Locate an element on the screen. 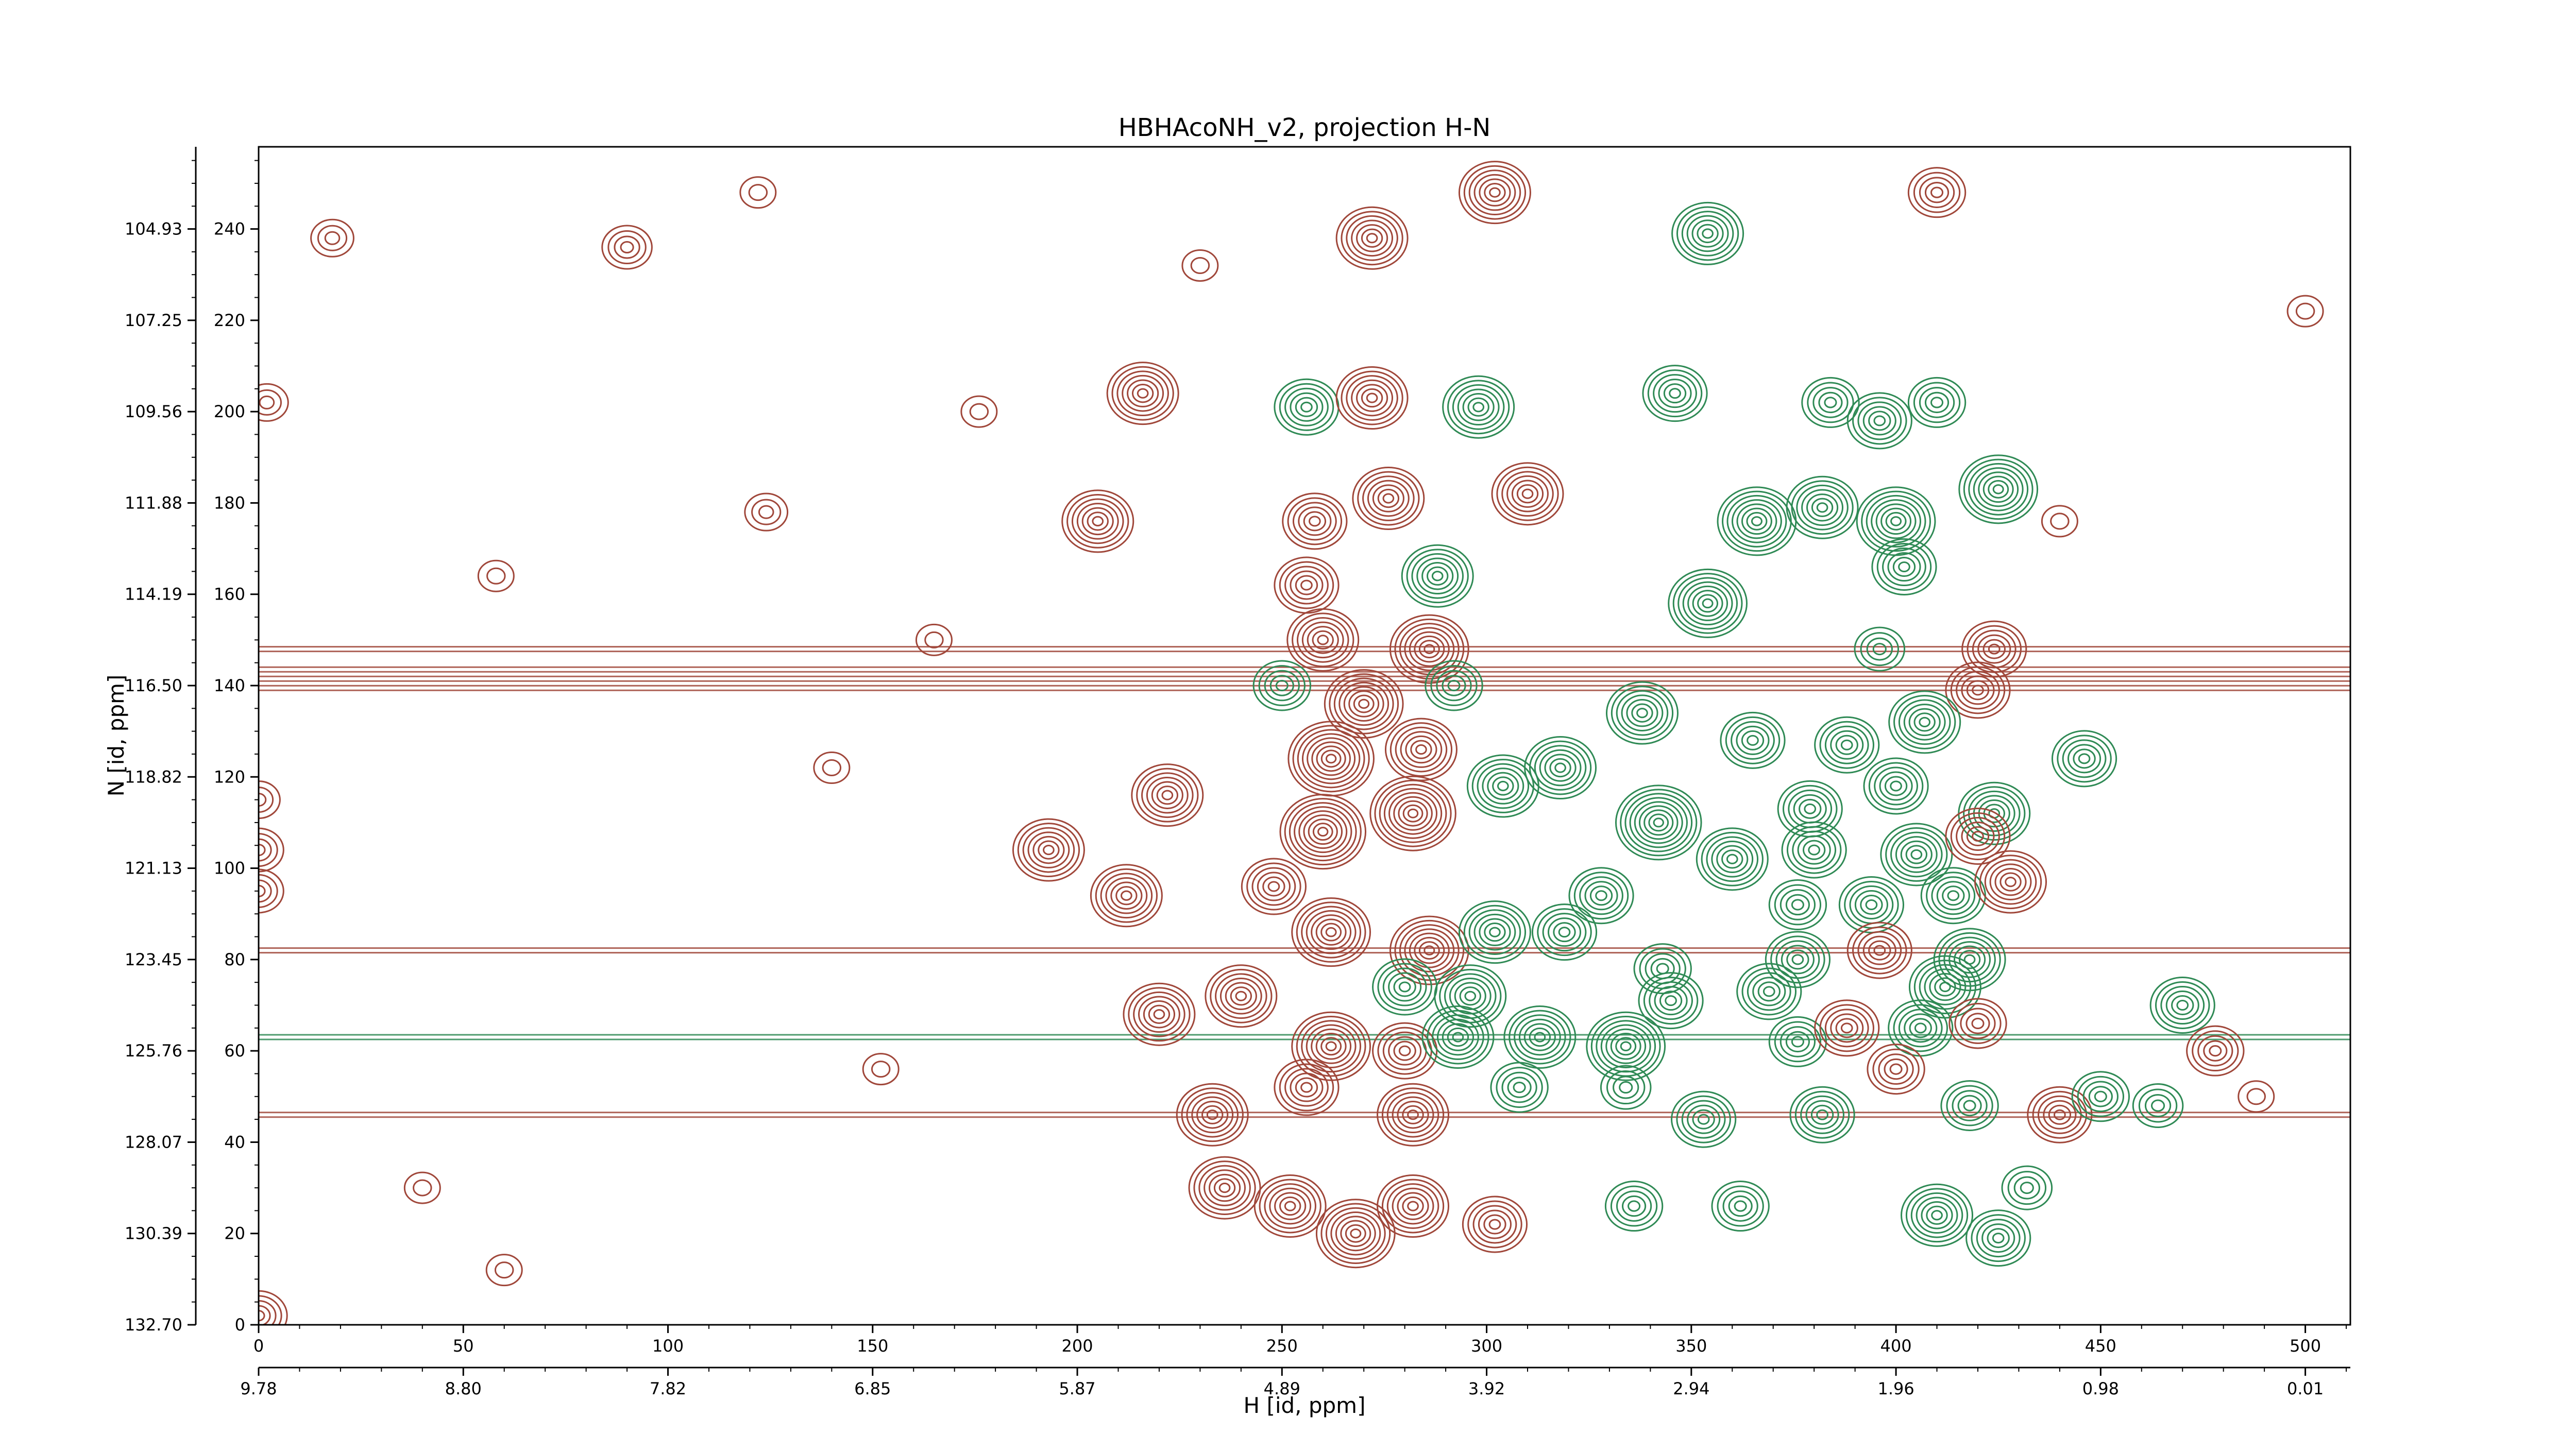  x-index-tick-label: 400 is located at coordinates (1896, 1346).